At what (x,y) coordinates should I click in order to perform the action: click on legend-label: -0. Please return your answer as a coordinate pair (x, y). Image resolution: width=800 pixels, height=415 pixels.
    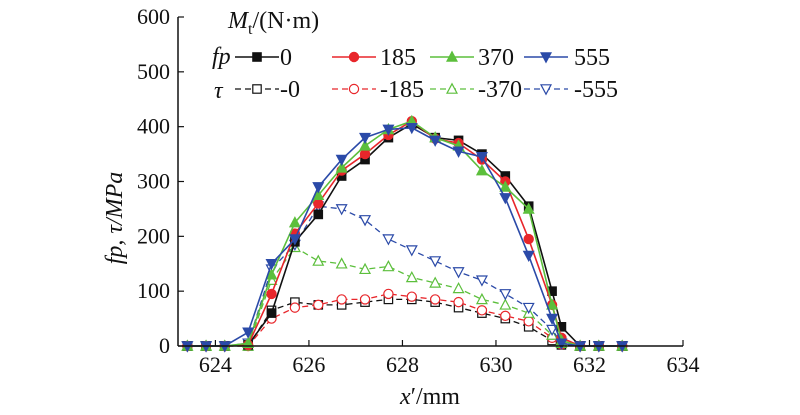
    Looking at the image, I should click on (290, 90).